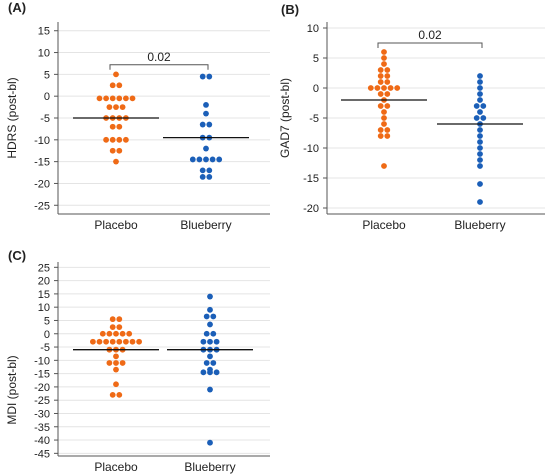 The image size is (550, 475). Describe the element at coordinates (290, 9) in the screenshot. I see `panel-label: (B)` at that location.